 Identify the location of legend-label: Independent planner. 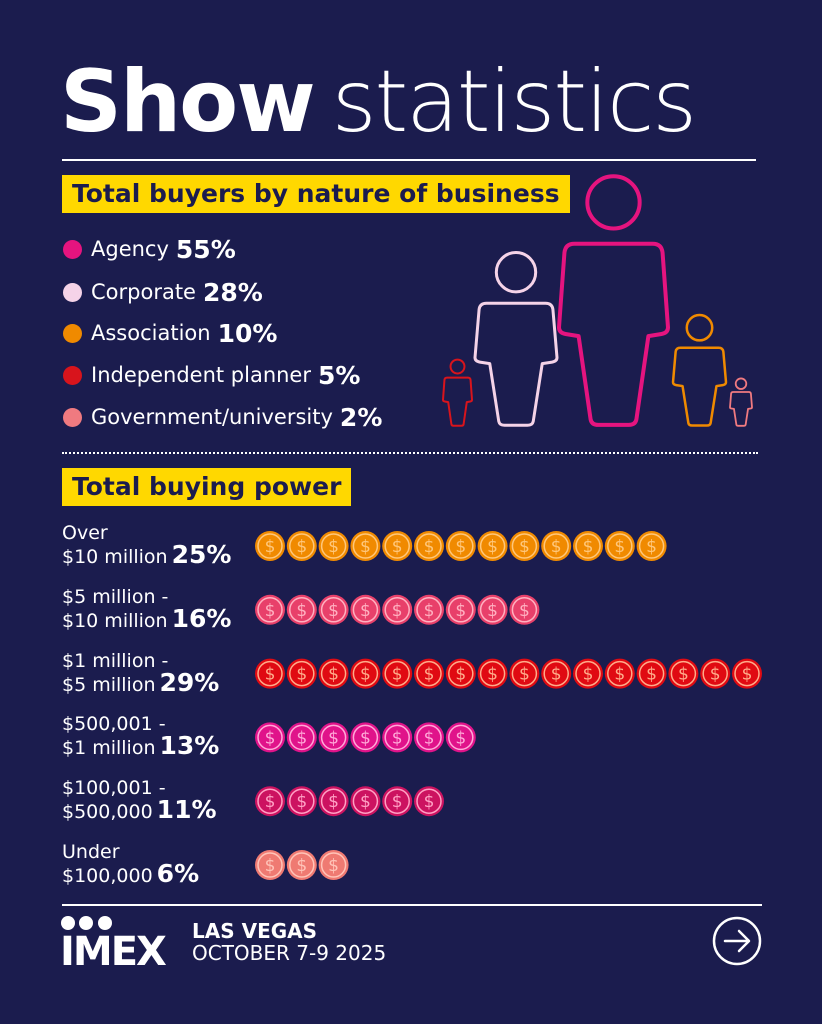
(201, 375).